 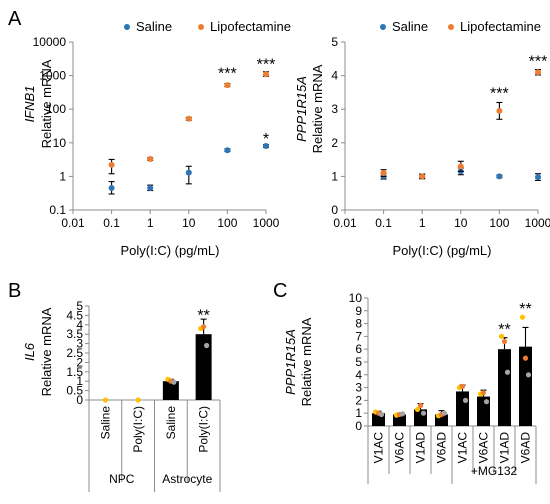 I want to click on x-axis-label-ifnb1: Poly(I:C) (pg/mL), so click(x=170, y=250).